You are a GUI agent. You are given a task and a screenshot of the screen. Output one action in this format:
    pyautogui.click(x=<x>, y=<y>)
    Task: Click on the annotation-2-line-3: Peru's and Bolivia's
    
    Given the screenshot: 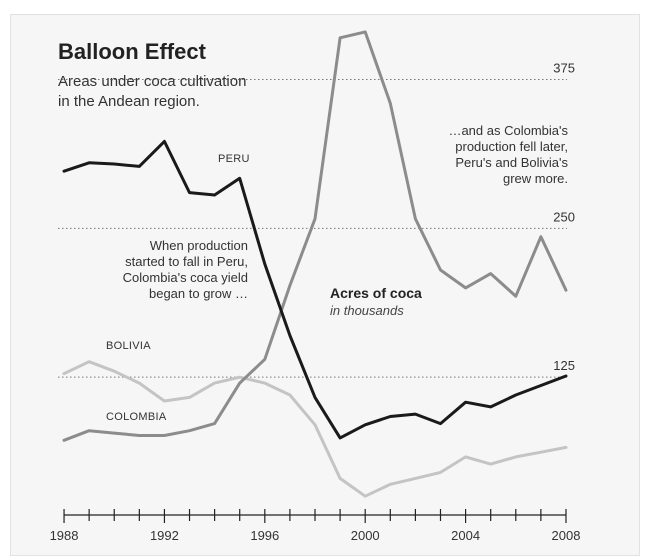 What is the action you would take?
    pyautogui.click(x=511, y=162)
    